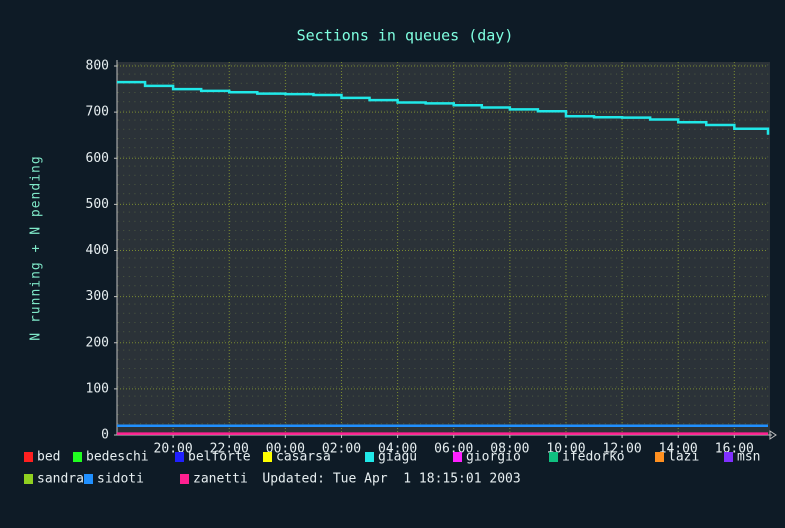 The image size is (785, 528). Describe the element at coordinates (105, 435) in the screenshot. I see `y-tick-label: 0` at that location.